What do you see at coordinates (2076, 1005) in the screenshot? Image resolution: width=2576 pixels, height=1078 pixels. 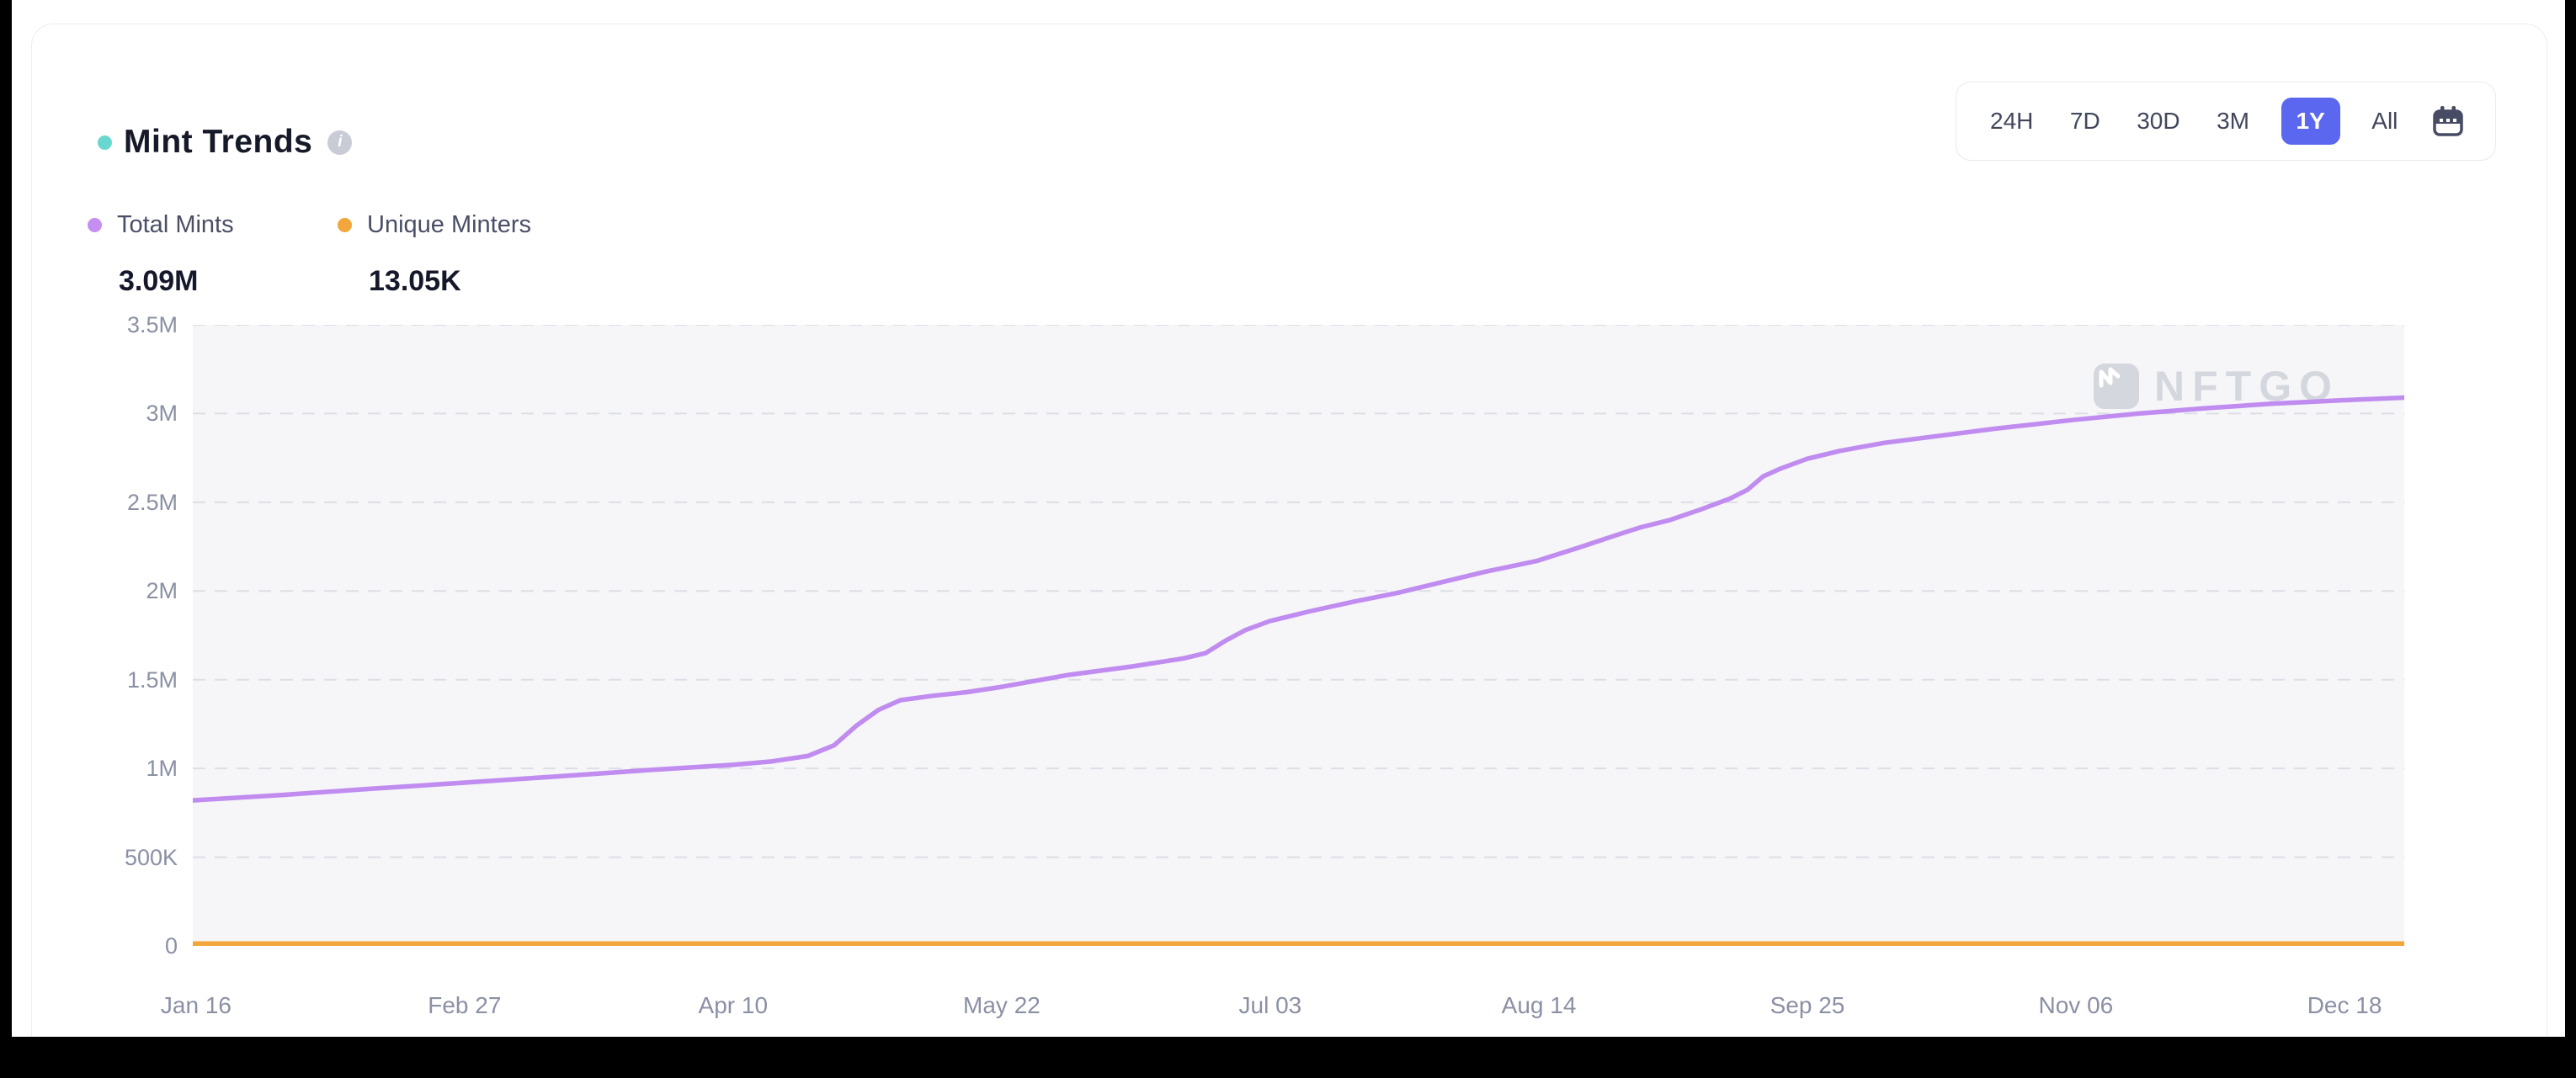 I see `x-tick-label: Nov 06` at bounding box center [2076, 1005].